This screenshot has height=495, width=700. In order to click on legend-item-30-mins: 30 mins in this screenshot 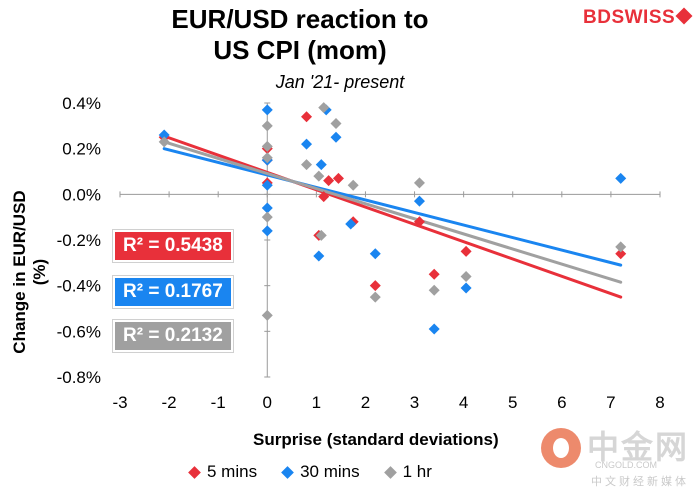, I will do `click(320, 472)`.